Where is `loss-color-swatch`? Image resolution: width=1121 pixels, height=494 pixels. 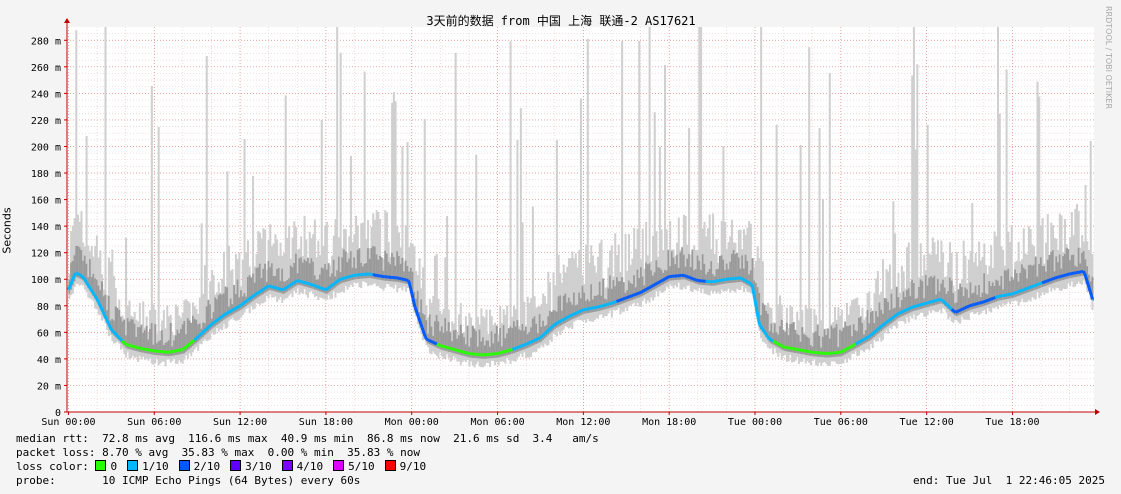
loss-color-swatch is located at coordinates (287, 465).